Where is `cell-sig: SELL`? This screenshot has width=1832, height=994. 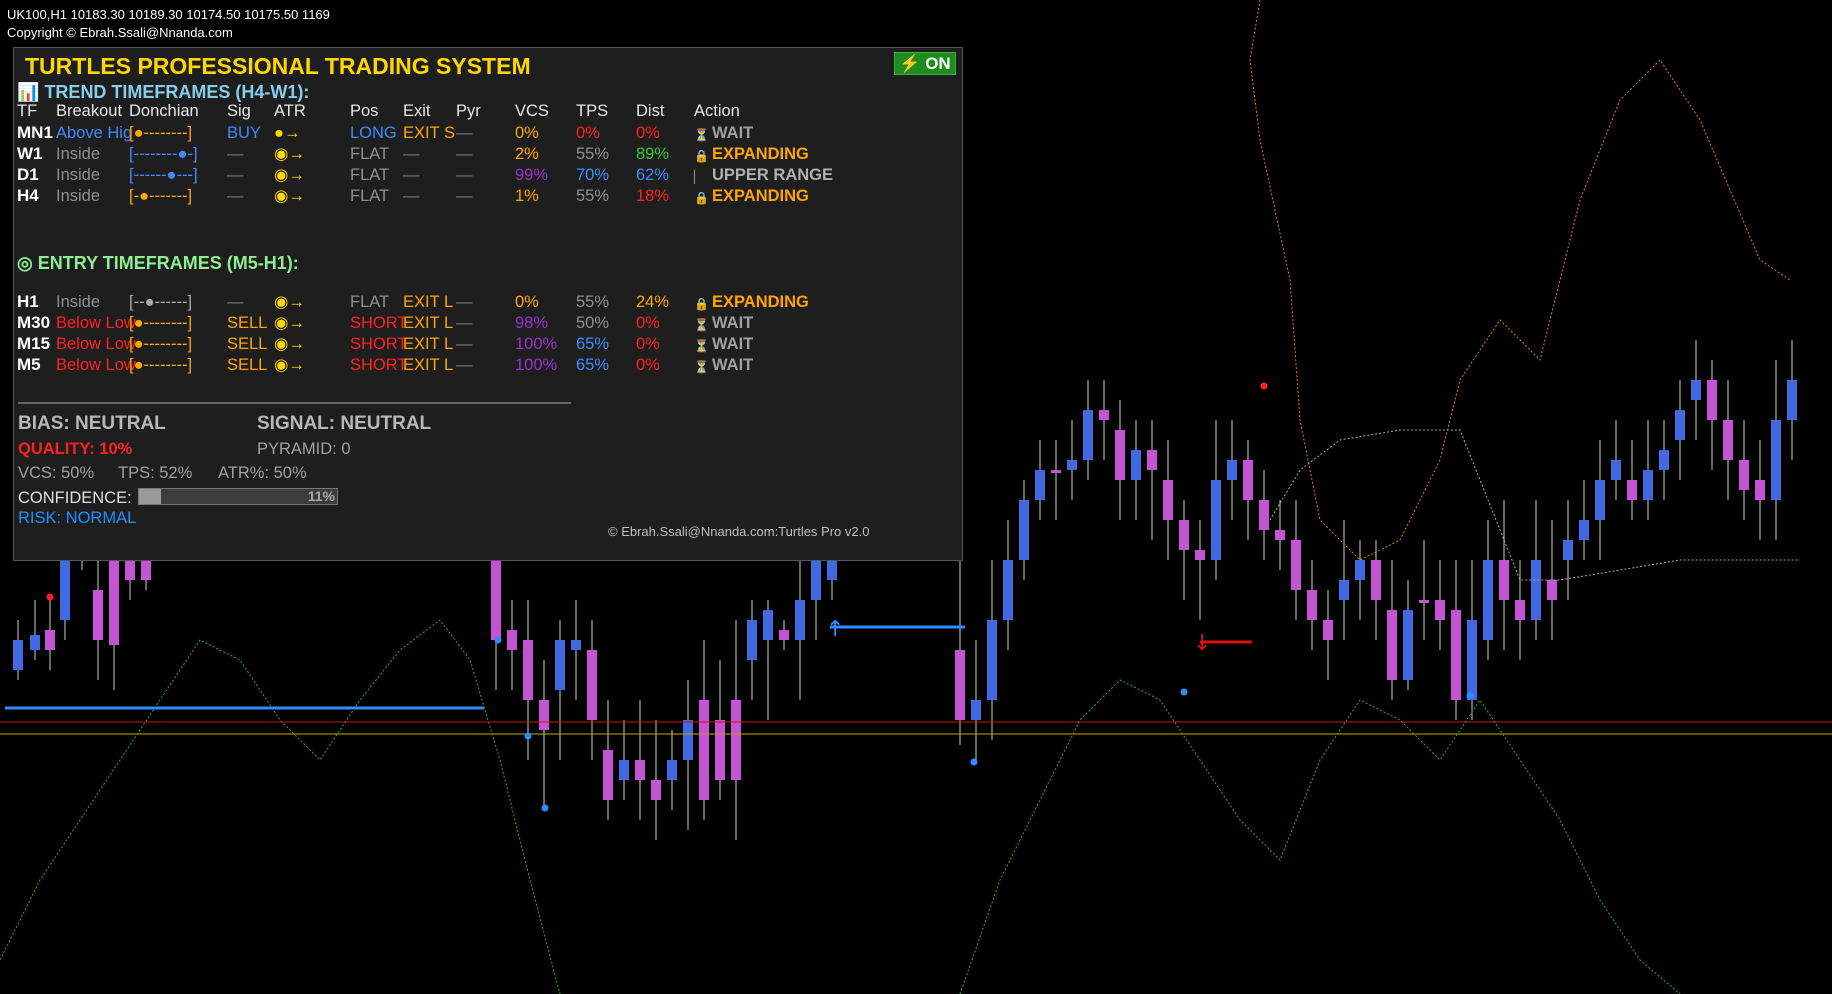
cell-sig: SELL is located at coordinates (247, 344).